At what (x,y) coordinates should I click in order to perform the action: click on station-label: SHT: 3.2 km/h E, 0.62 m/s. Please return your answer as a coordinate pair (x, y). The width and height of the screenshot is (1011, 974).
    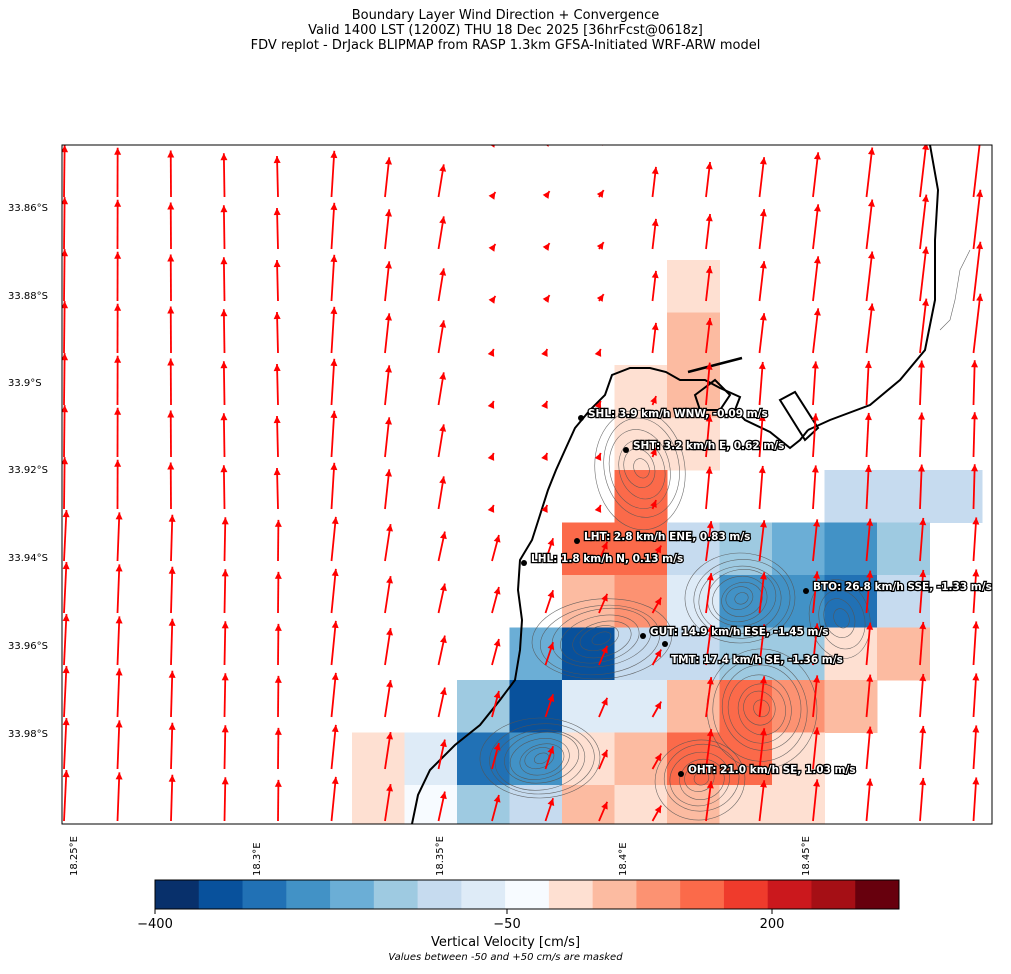
    Looking at the image, I should click on (708, 446).